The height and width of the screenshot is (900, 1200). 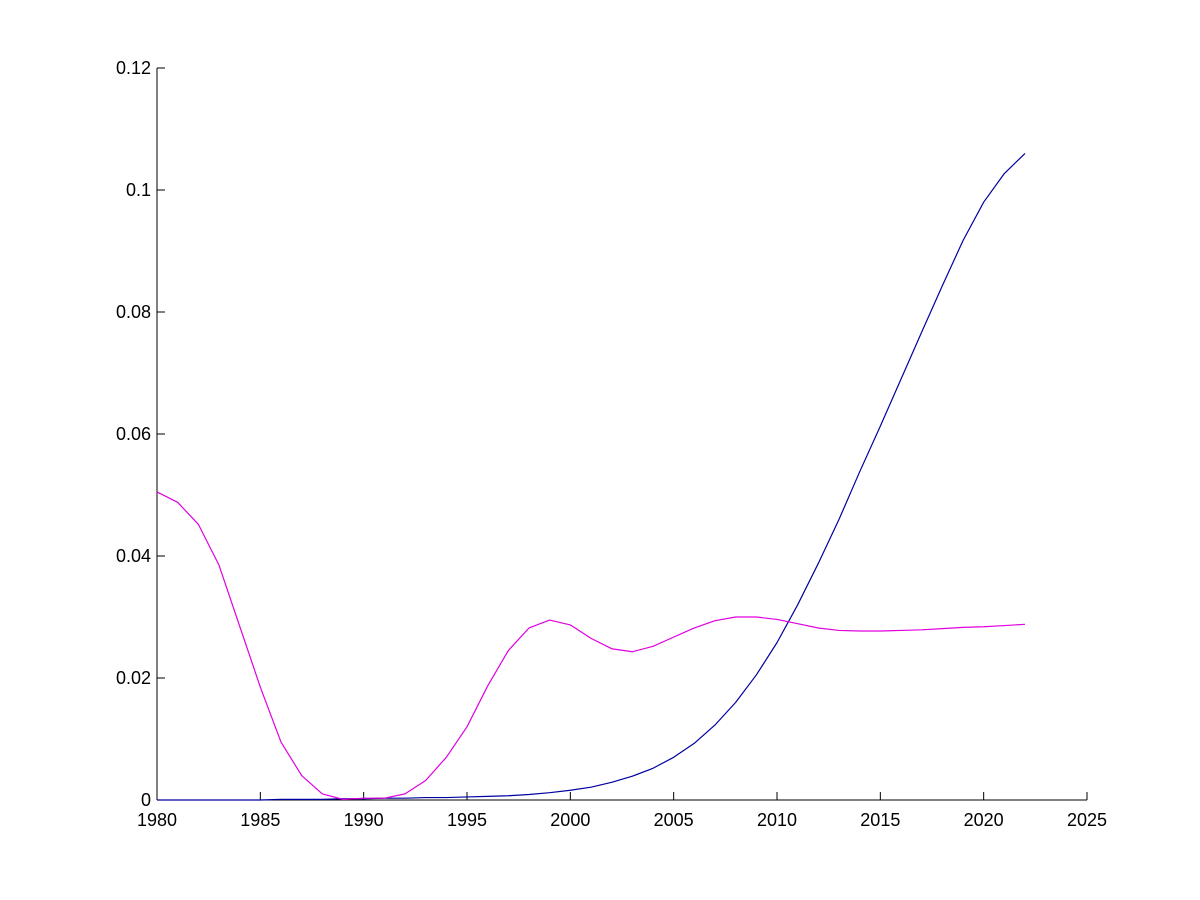 I want to click on y-tick-label: 0.1, so click(x=138, y=190).